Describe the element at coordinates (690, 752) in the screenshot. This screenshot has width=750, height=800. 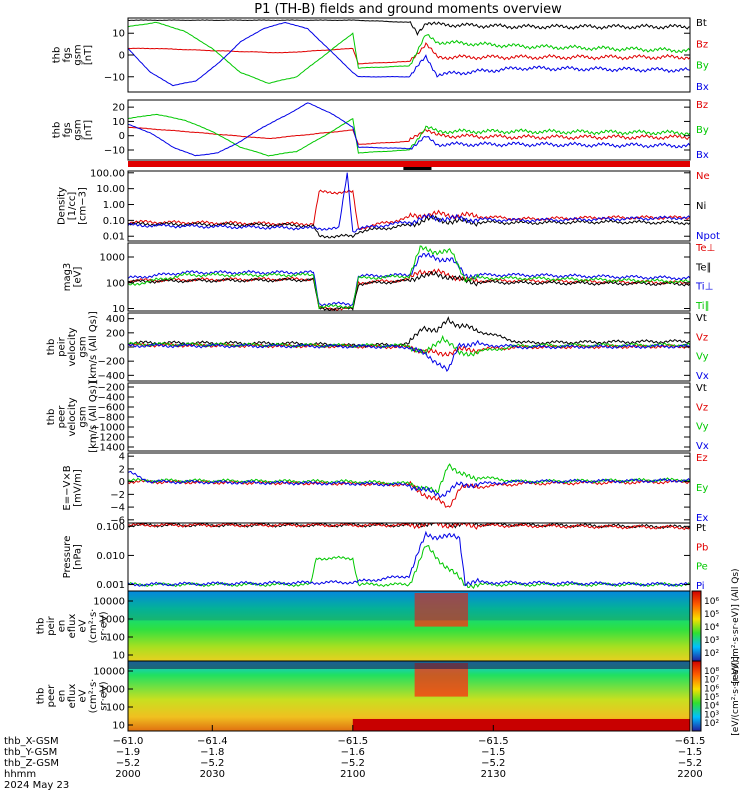
I see `time-row-tick: −1.5` at that location.